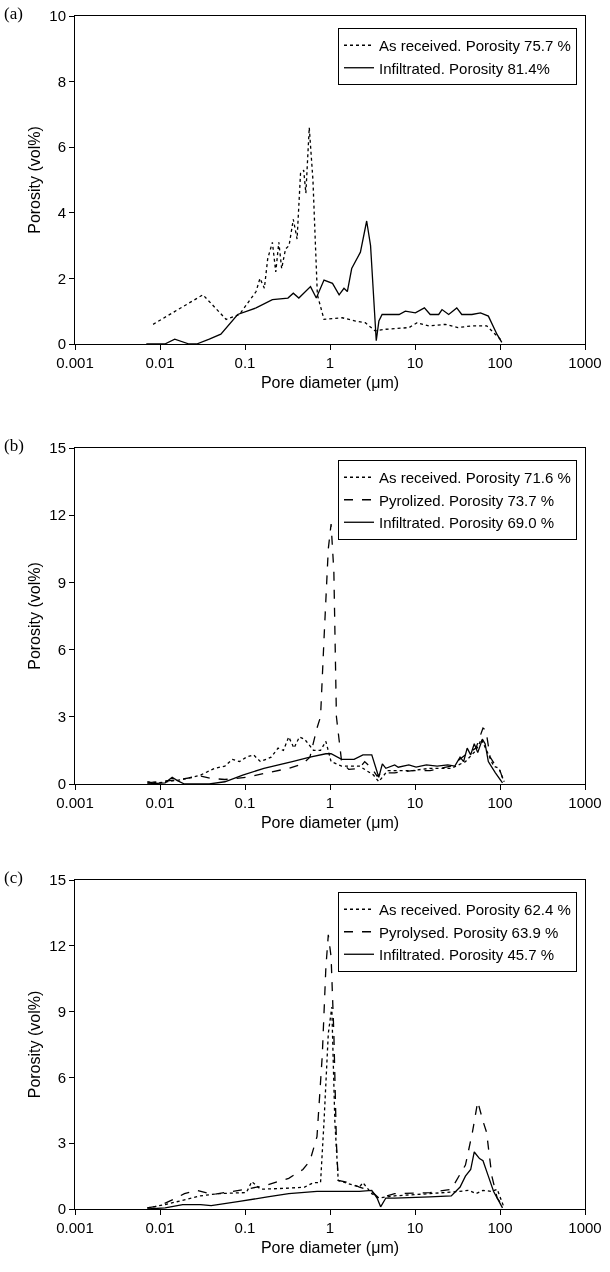  Describe the element at coordinates (467, 500) in the screenshot. I see `legend-label: Pyrolized. Porosity 73.7 %` at that location.